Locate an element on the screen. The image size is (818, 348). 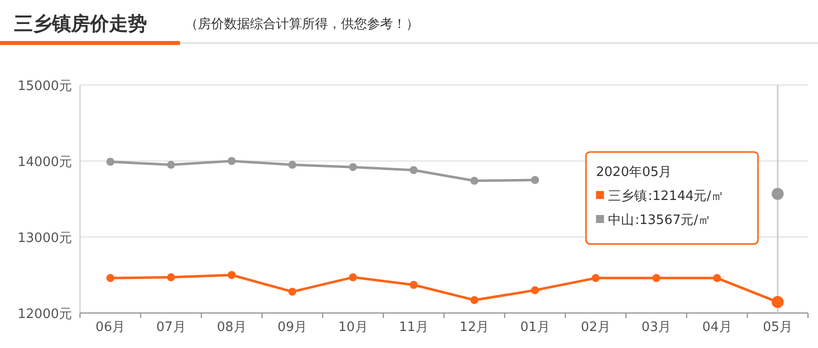
legend-label: 三乡镇 is located at coordinates (627, 196).